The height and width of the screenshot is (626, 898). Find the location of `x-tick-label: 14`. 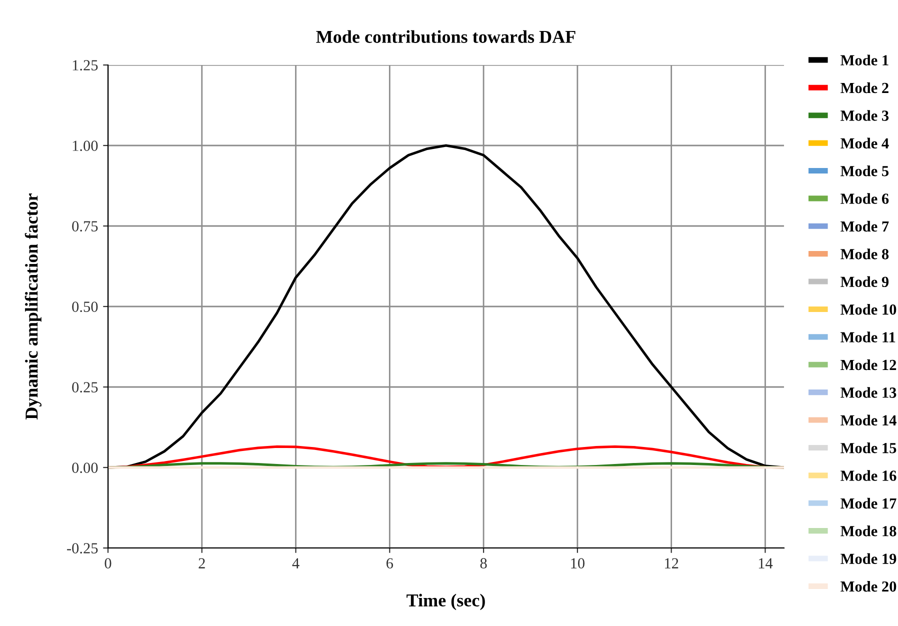

x-tick-label: 14 is located at coordinates (765, 563).